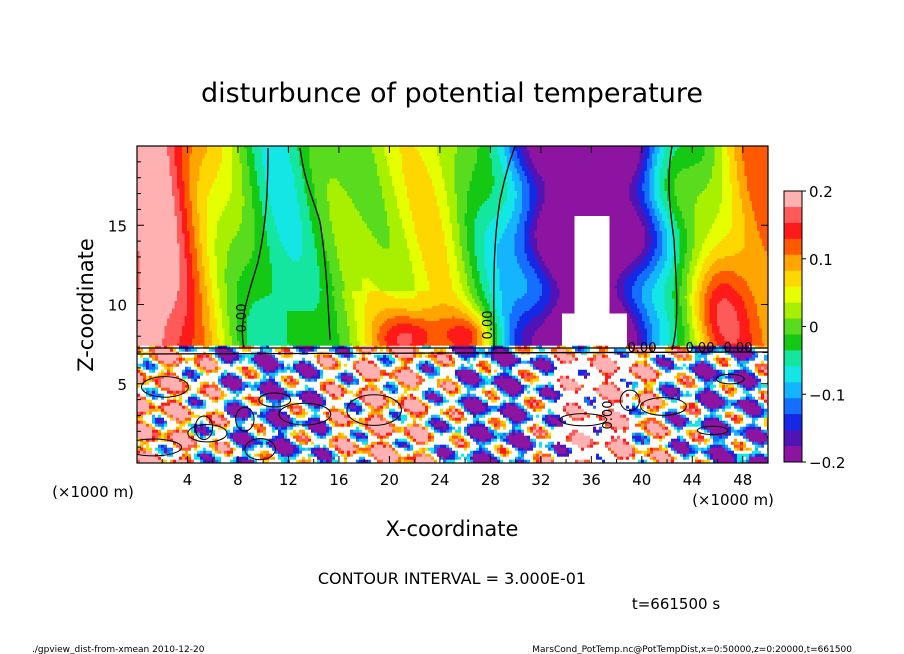  What do you see at coordinates (238, 480) in the screenshot?
I see `x-tick-label: 8` at bounding box center [238, 480].